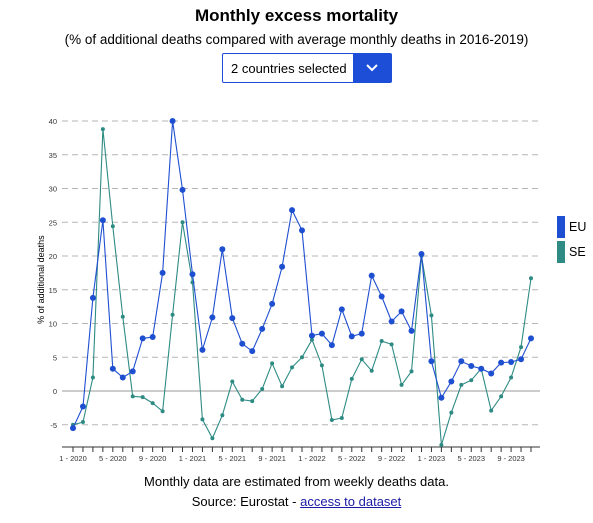 The height and width of the screenshot is (523, 593). What do you see at coordinates (351, 501) in the screenshot?
I see `dataset-link: access to dataset` at bounding box center [351, 501].